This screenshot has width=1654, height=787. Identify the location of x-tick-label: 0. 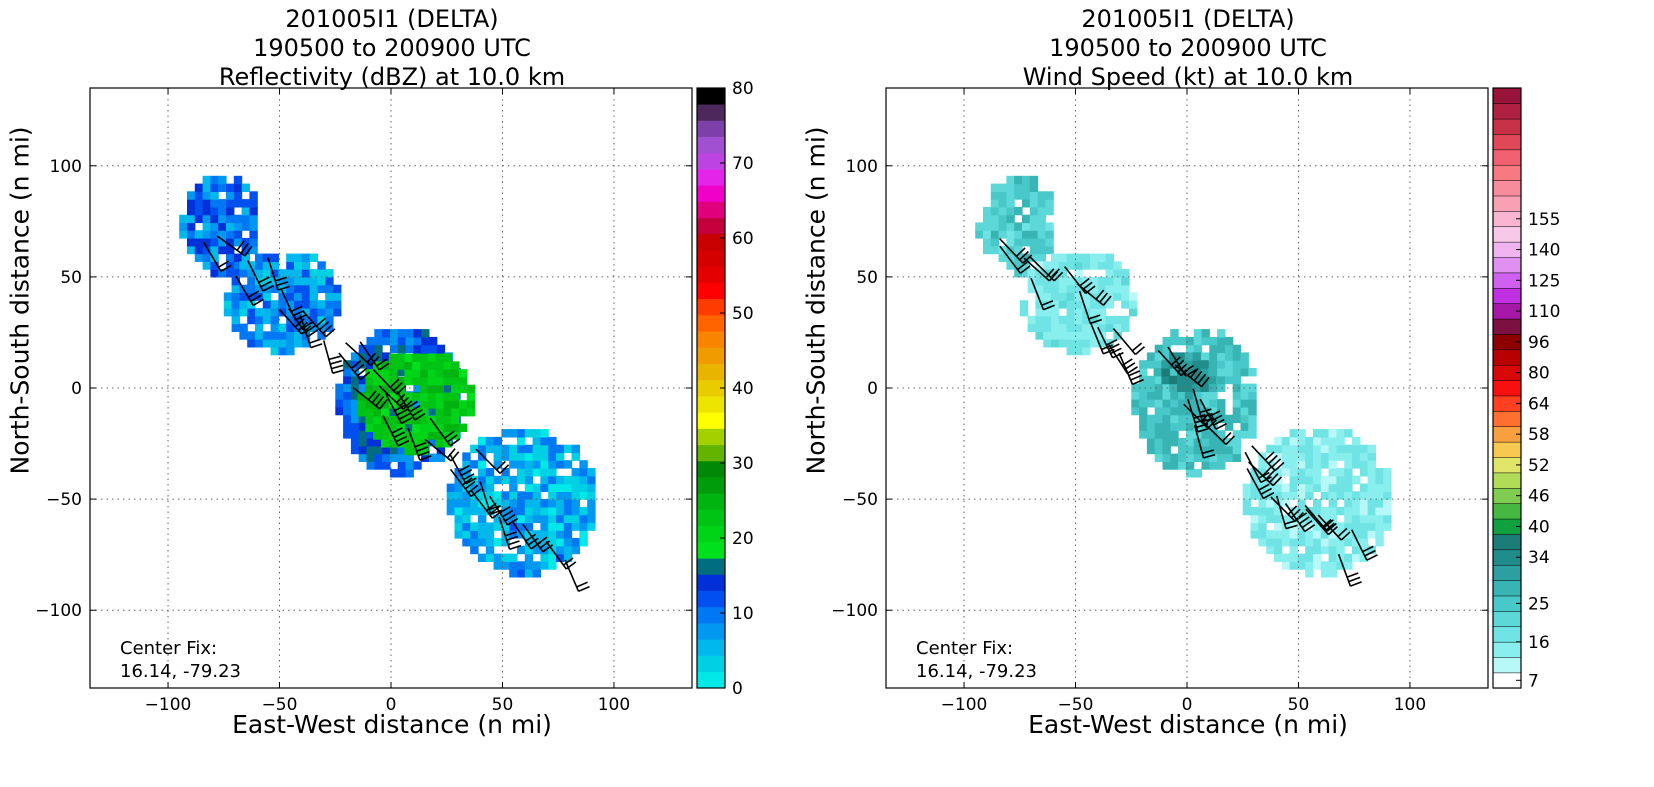
(1187, 705).